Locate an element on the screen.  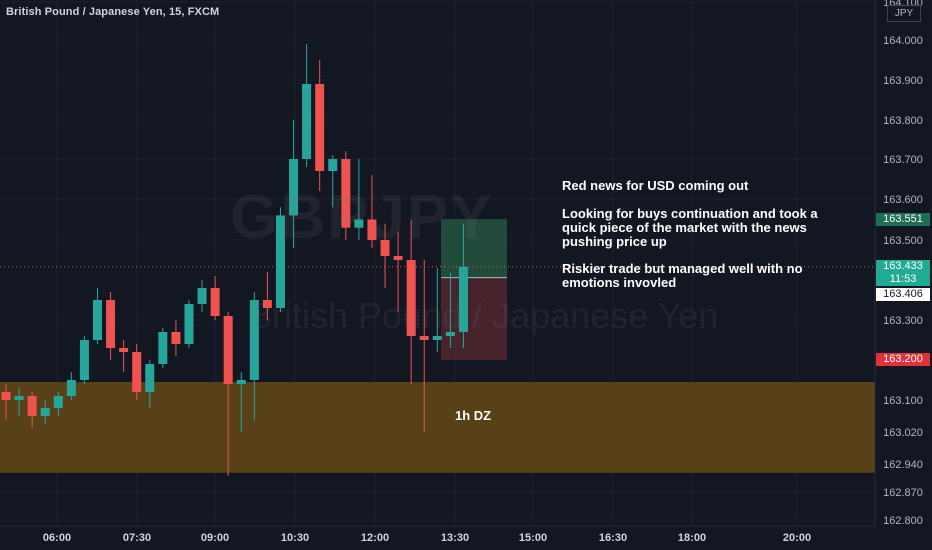
x-tick-label: 06:00 is located at coordinates (57, 538).